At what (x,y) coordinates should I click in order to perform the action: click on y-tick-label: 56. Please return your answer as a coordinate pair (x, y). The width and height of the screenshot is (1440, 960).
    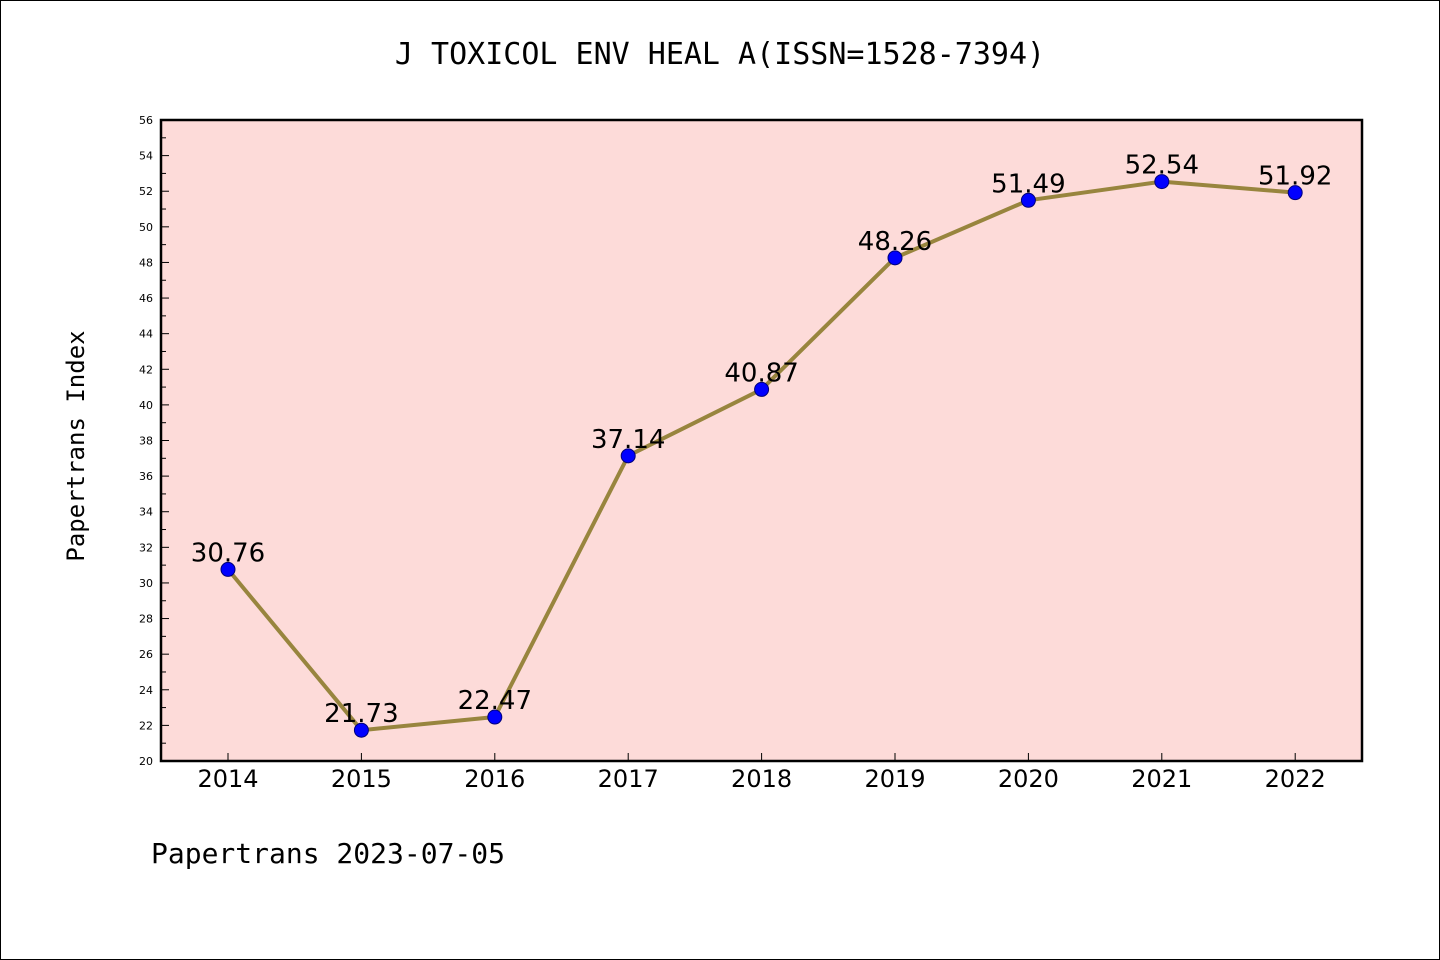
    Looking at the image, I should click on (146, 120).